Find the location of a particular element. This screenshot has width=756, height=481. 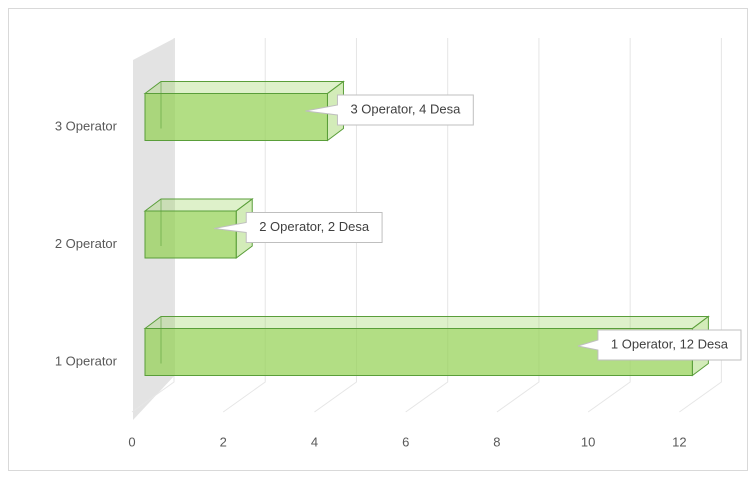

x-tick-label: 0 is located at coordinates (131, 441).